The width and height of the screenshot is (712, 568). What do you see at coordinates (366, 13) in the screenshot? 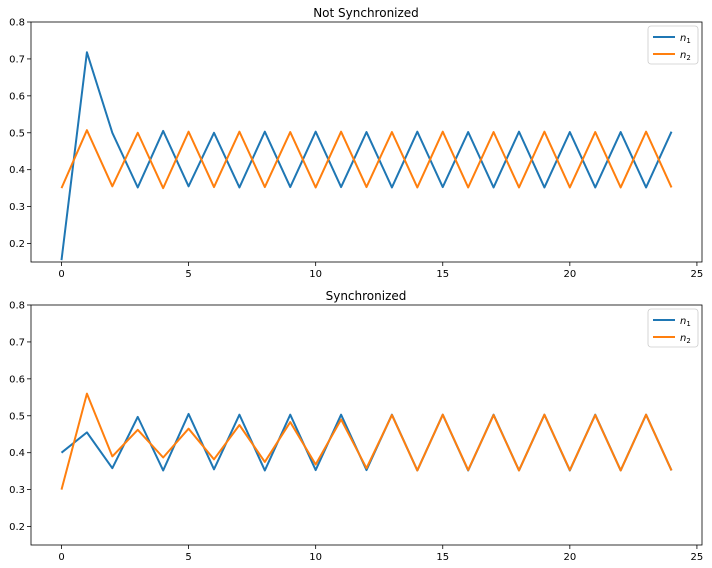
I see `chart-title: Not Synchronized` at bounding box center [366, 13].